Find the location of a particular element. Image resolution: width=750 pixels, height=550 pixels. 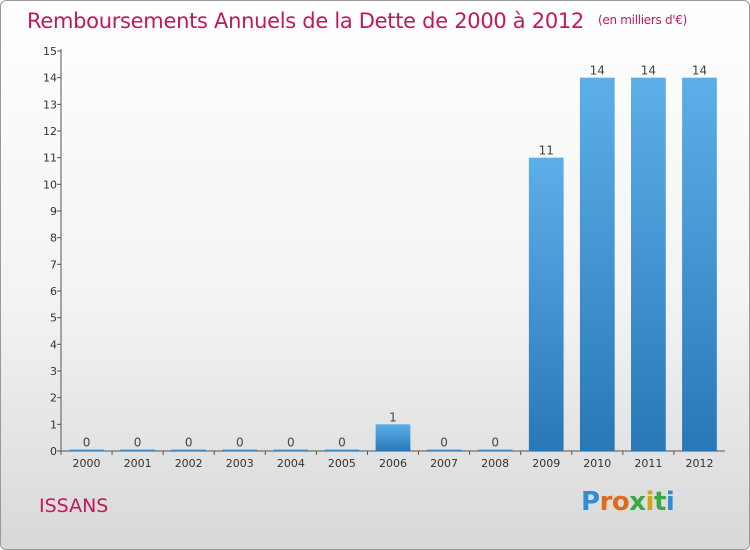

x-tick-label-2012: 2012 is located at coordinates (699, 463).